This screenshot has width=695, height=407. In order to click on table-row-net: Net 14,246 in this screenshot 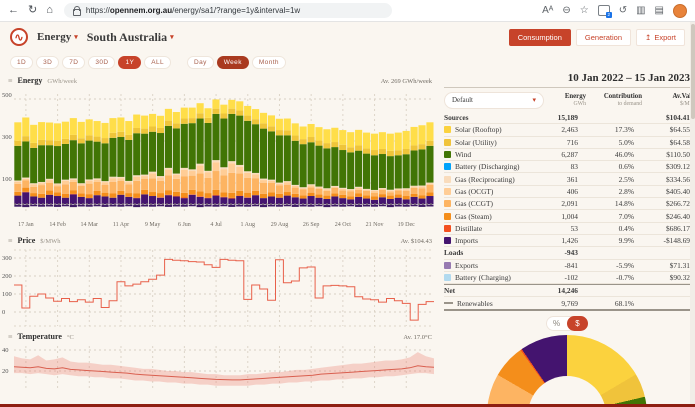, I will do `click(567, 291)`.